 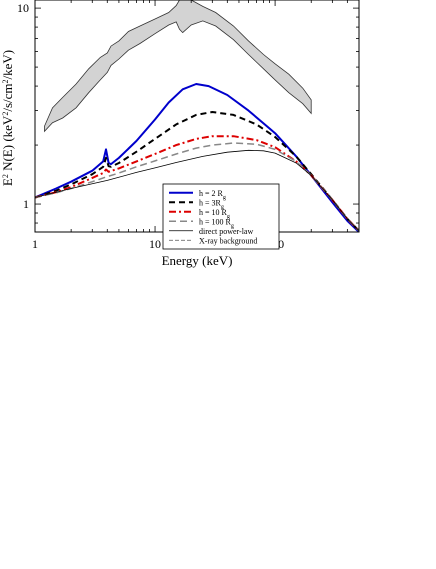 I want to click on y-axis-label: E2 N(E) (keV2/s/cm2/keV), so click(x=7, y=118).